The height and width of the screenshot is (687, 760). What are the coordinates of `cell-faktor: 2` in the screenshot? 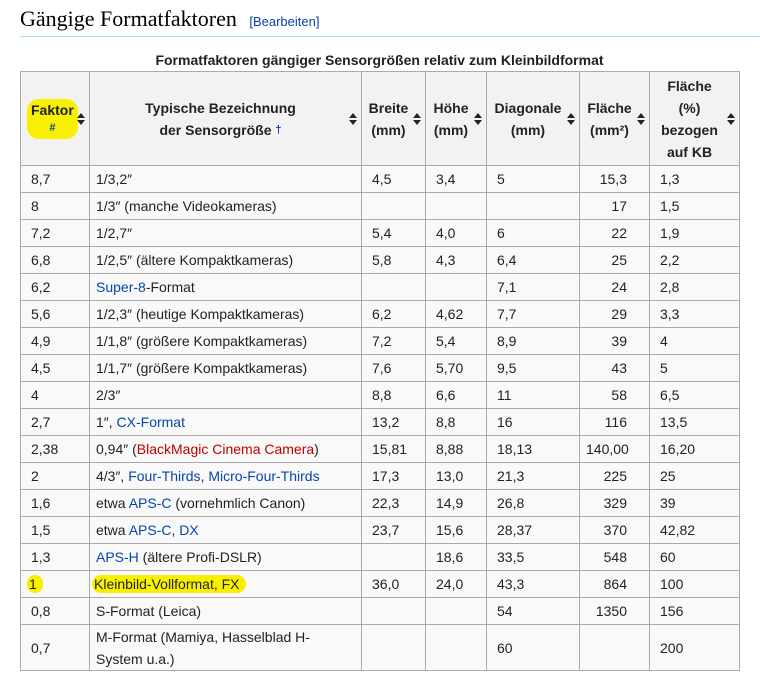 It's located at (55, 476).